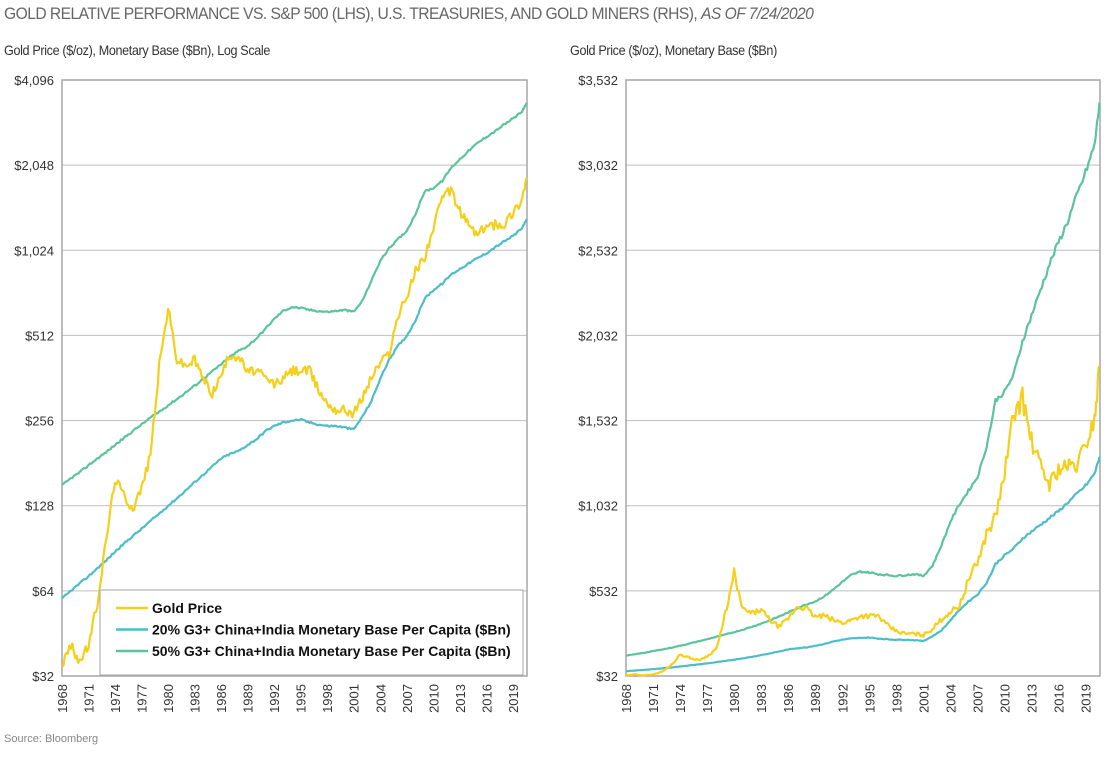 Image resolution: width=1117 pixels, height=759 pixels. Describe the element at coordinates (43, 591) in the screenshot. I see `y-tick-label: $64` at that location.